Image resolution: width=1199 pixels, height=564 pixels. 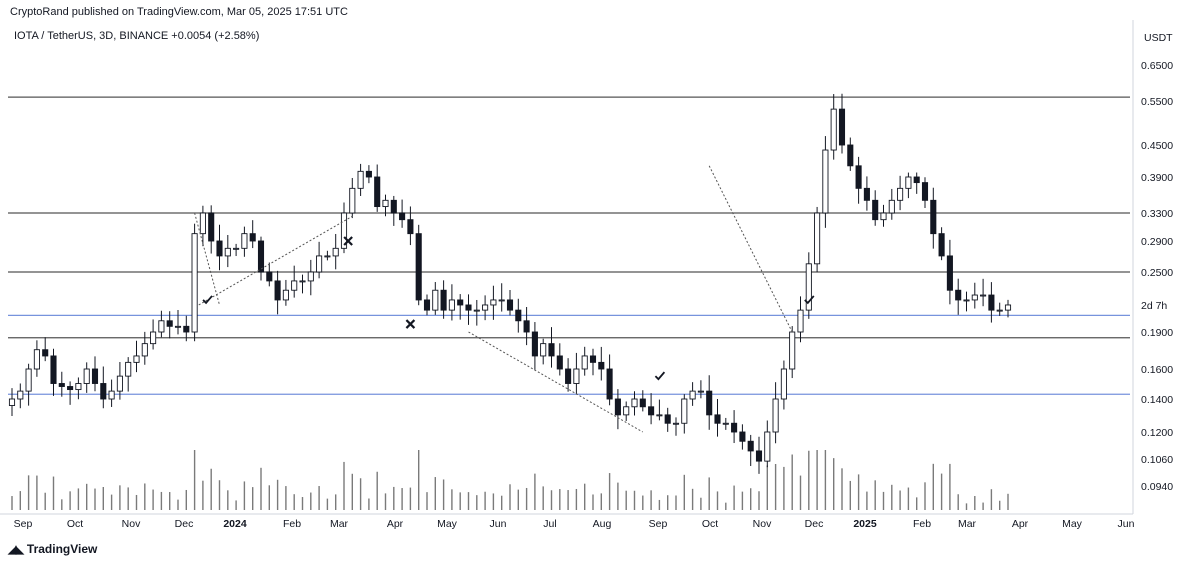 I want to click on y-tick-label: 0.1060, so click(x=1157, y=460).